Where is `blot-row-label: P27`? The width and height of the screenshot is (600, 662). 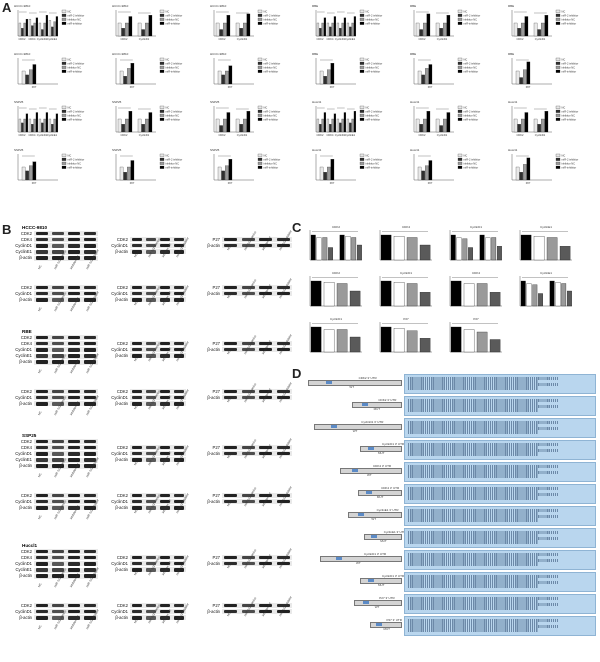
blot-row-label: P27 is located at coordinates (216, 557).